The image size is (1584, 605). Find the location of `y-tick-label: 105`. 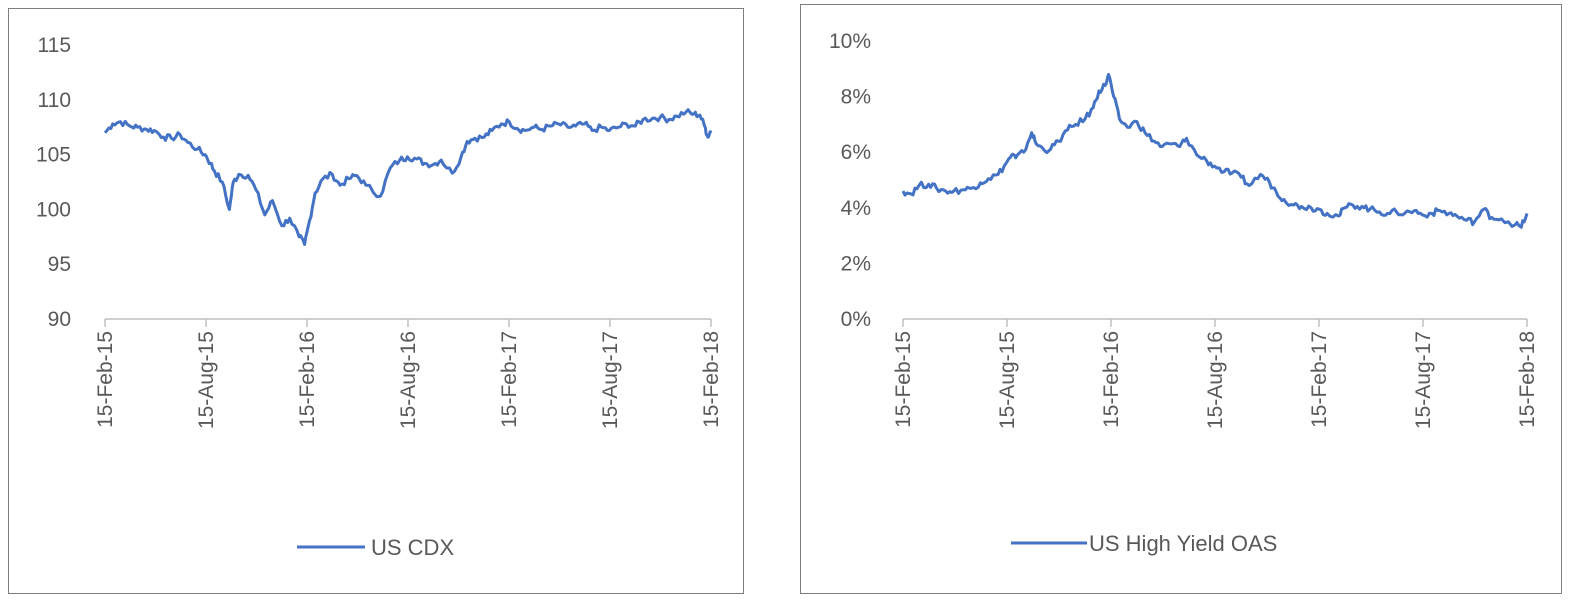

y-tick-label: 105 is located at coordinates (53, 155).